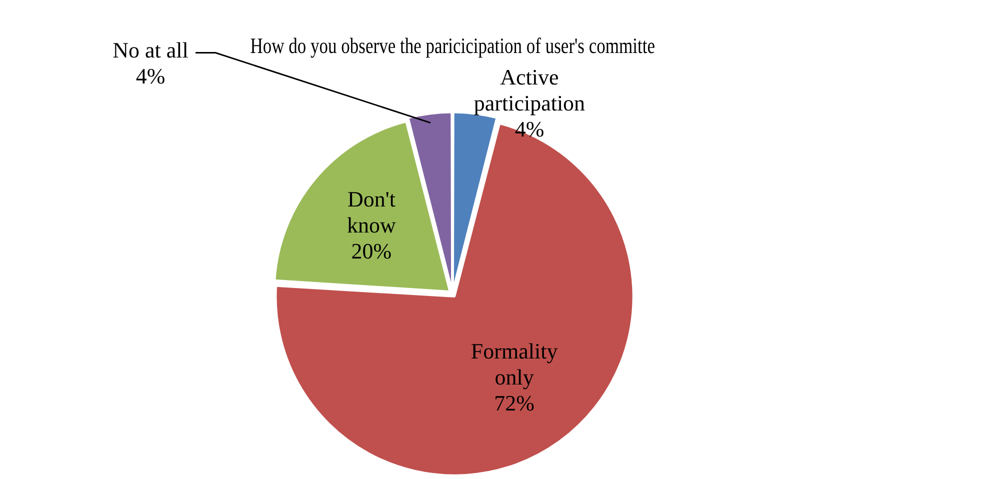 This screenshot has height=479, width=985. I want to click on slice-label: No at all, so click(150, 50).